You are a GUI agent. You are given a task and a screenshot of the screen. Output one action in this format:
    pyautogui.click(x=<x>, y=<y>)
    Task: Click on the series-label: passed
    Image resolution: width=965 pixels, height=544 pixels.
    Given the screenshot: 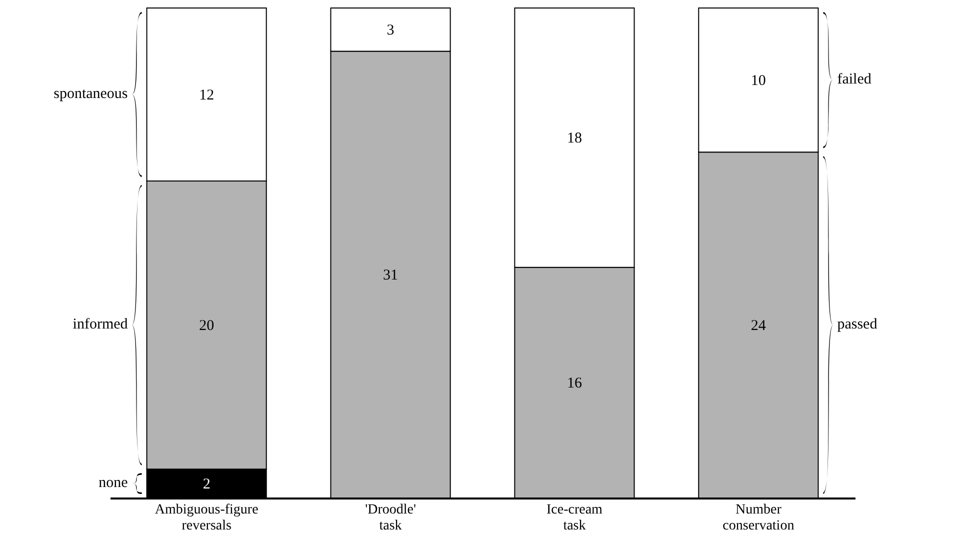 What is the action you would take?
    pyautogui.click(x=857, y=324)
    